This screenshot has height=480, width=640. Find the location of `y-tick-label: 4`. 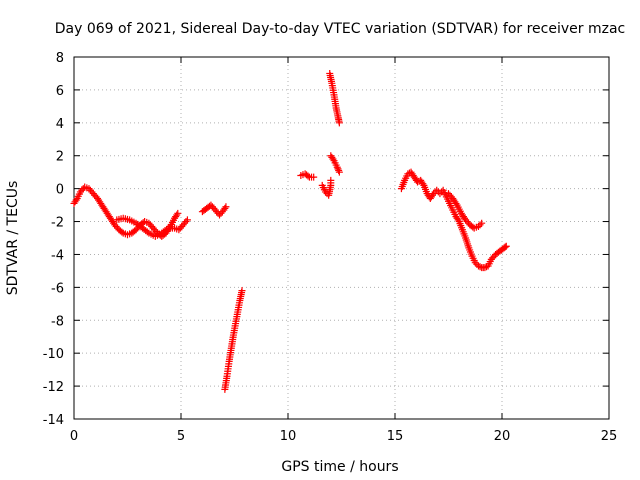

y-tick-label: 4 is located at coordinates (60, 124).